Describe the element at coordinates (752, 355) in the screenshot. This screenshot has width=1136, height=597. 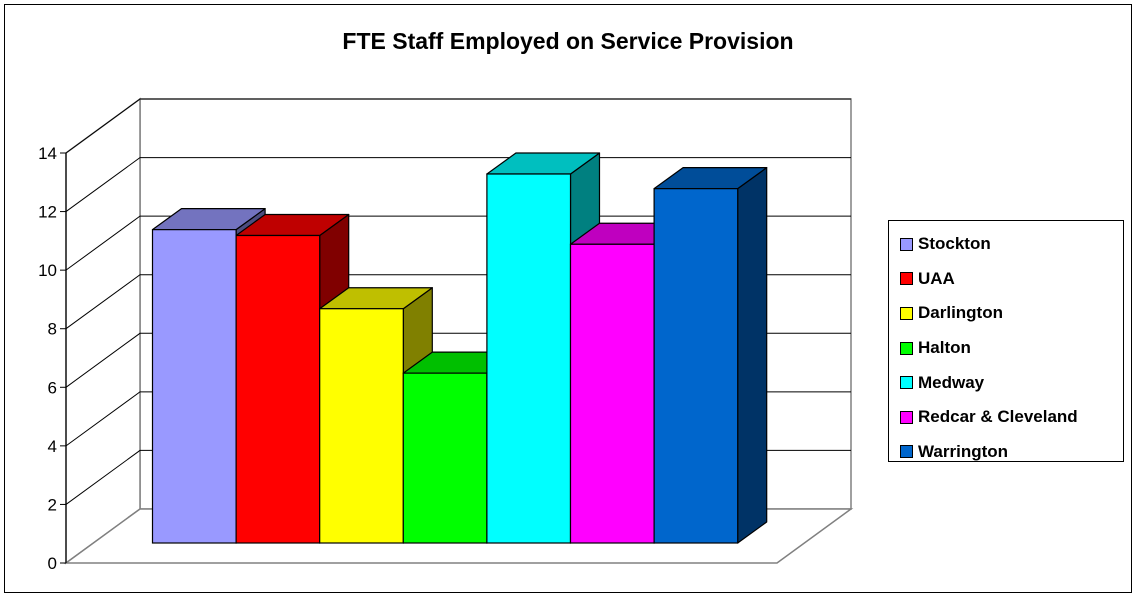
I see `bar-side-warrington` at that location.